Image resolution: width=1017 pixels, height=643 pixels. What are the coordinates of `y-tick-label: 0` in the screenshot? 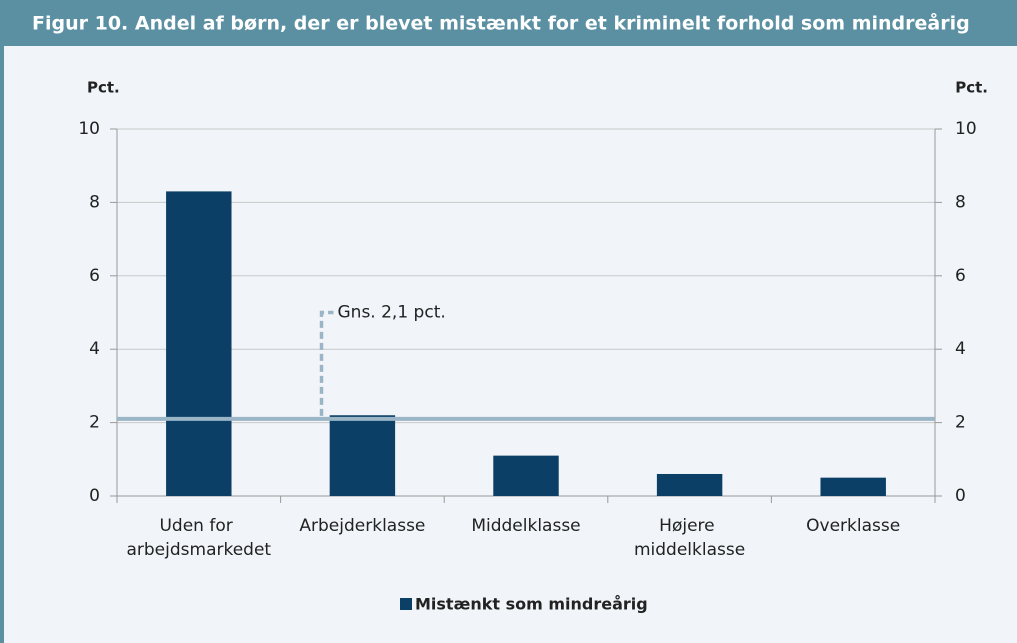 It's located at (94, 496).